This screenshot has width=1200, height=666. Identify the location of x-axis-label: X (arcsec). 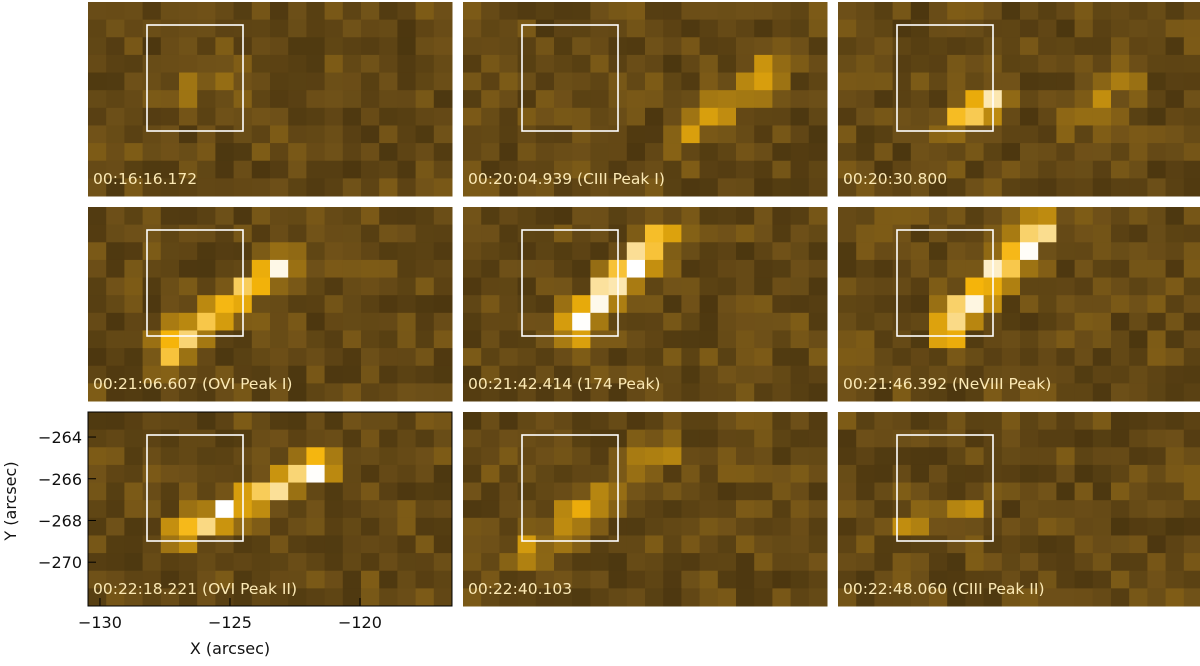
(230, 648).